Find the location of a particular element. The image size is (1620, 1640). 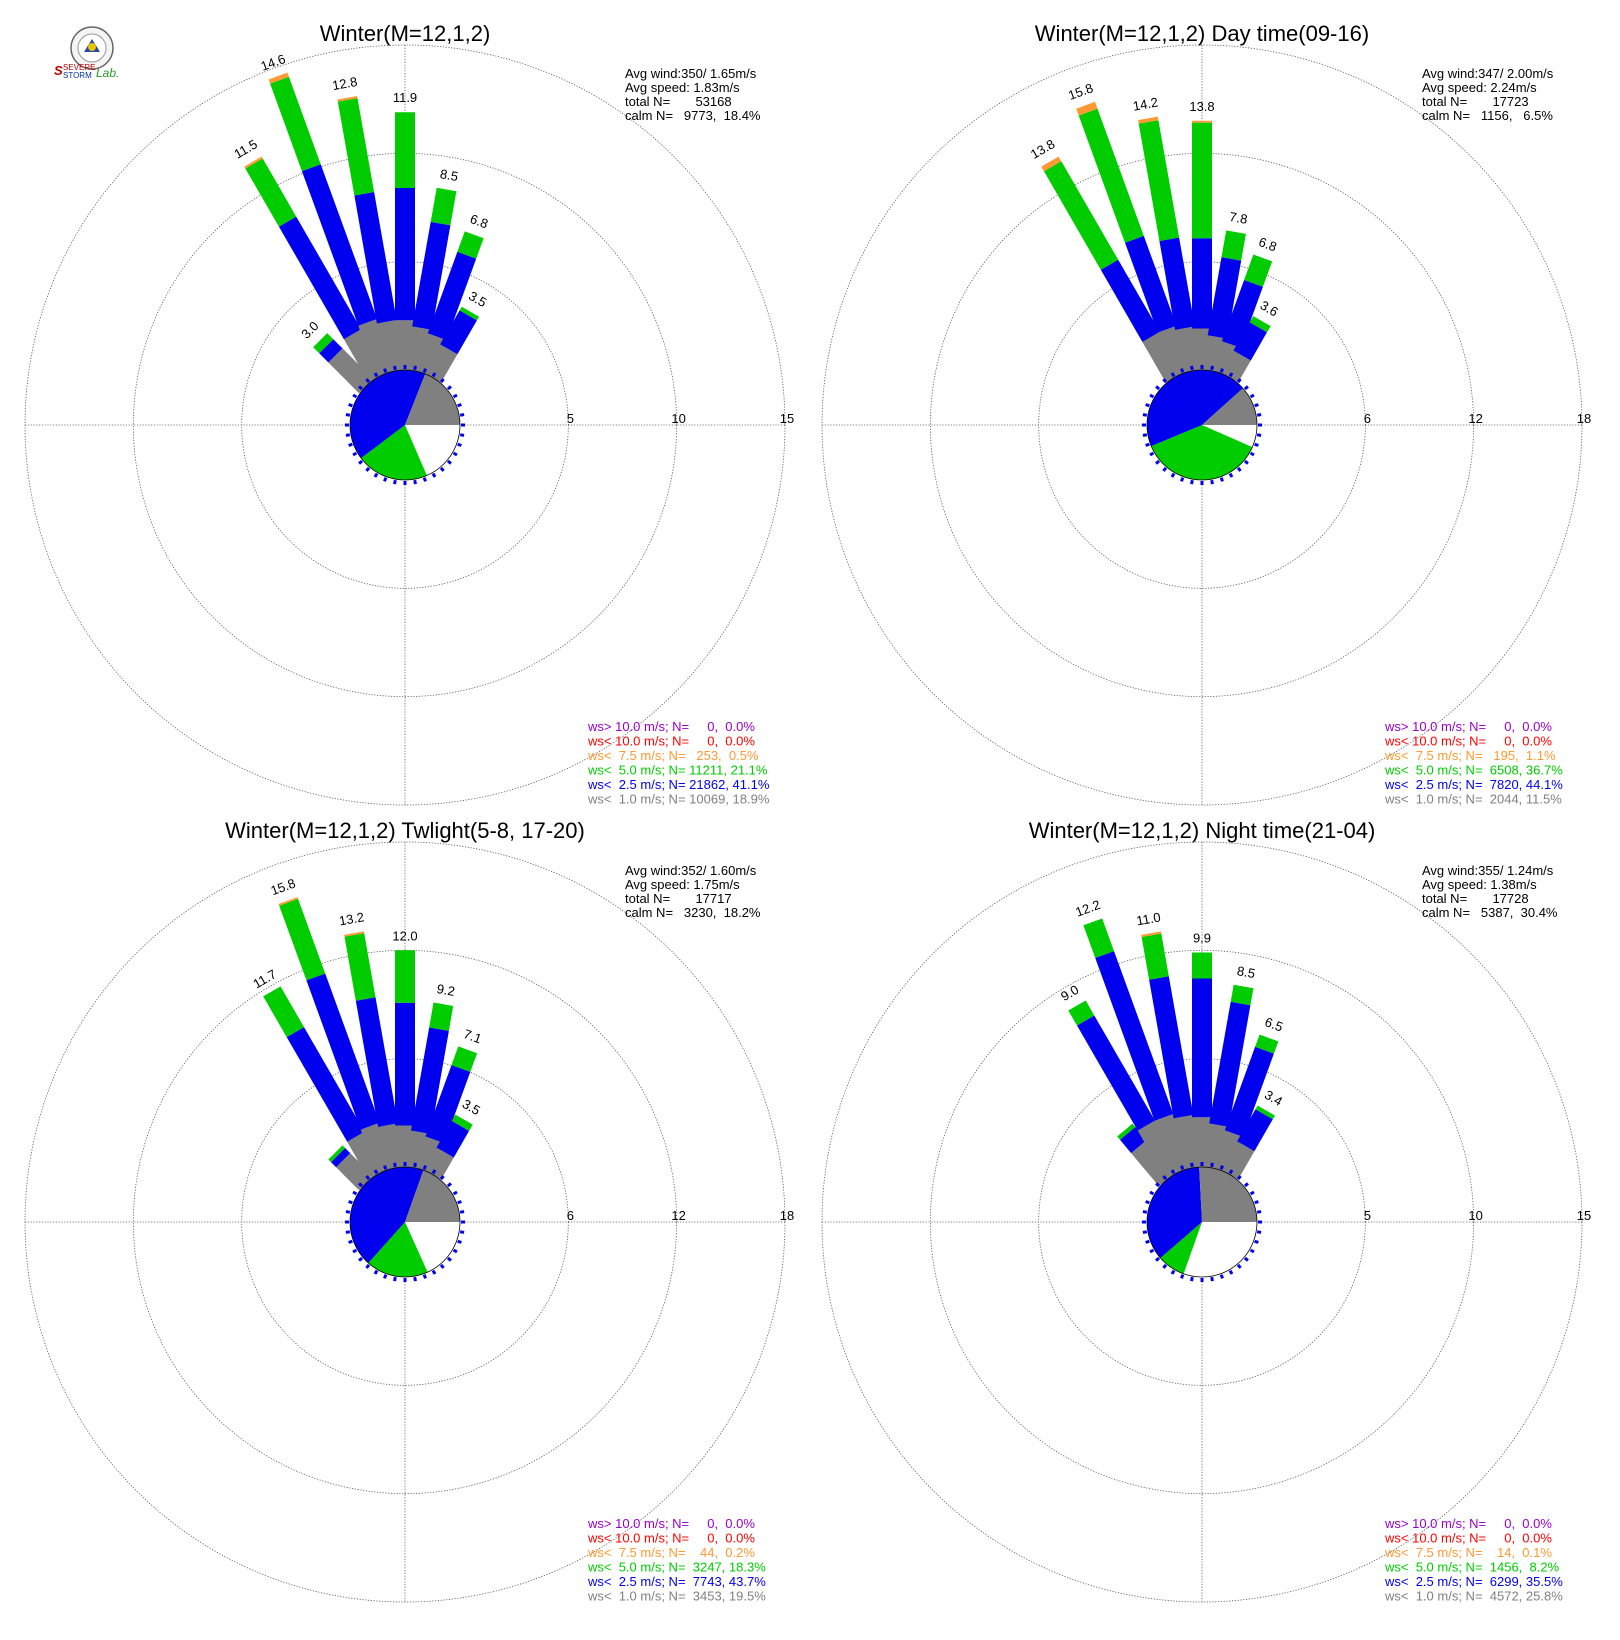

stat-line: Avg wind:355/ 1.24m/s is located at coordinates (1488, 870).